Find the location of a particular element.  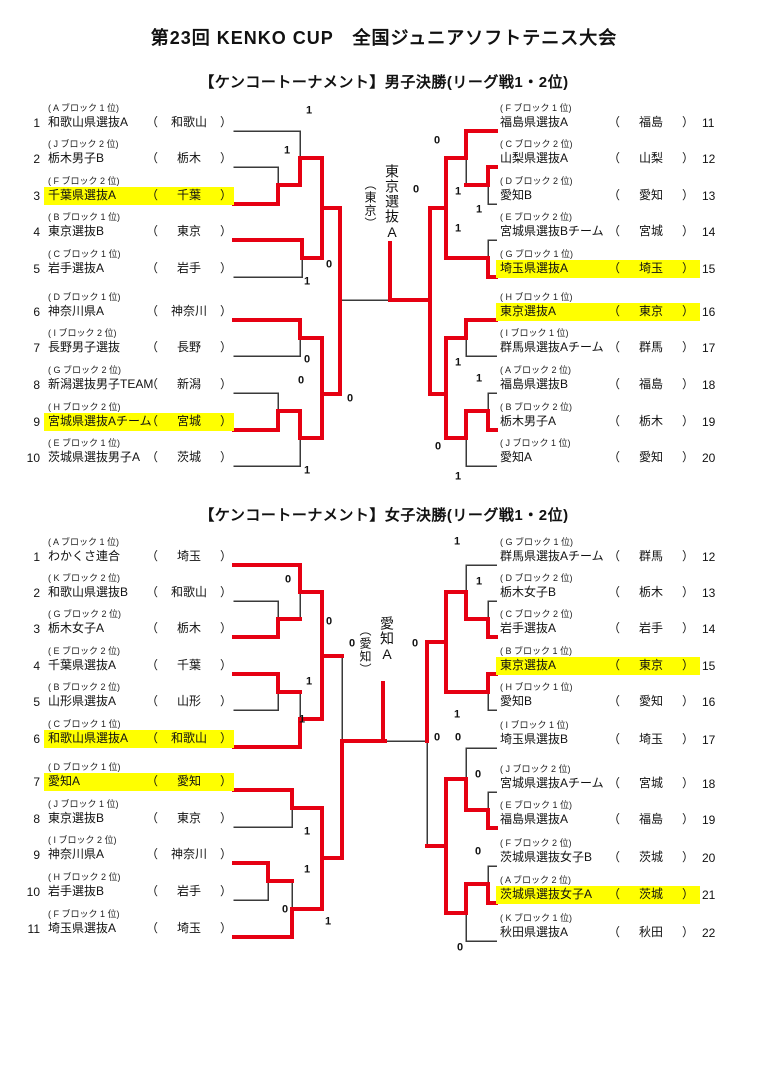

team-name: 愛知A is located at coordinates (64, 781).